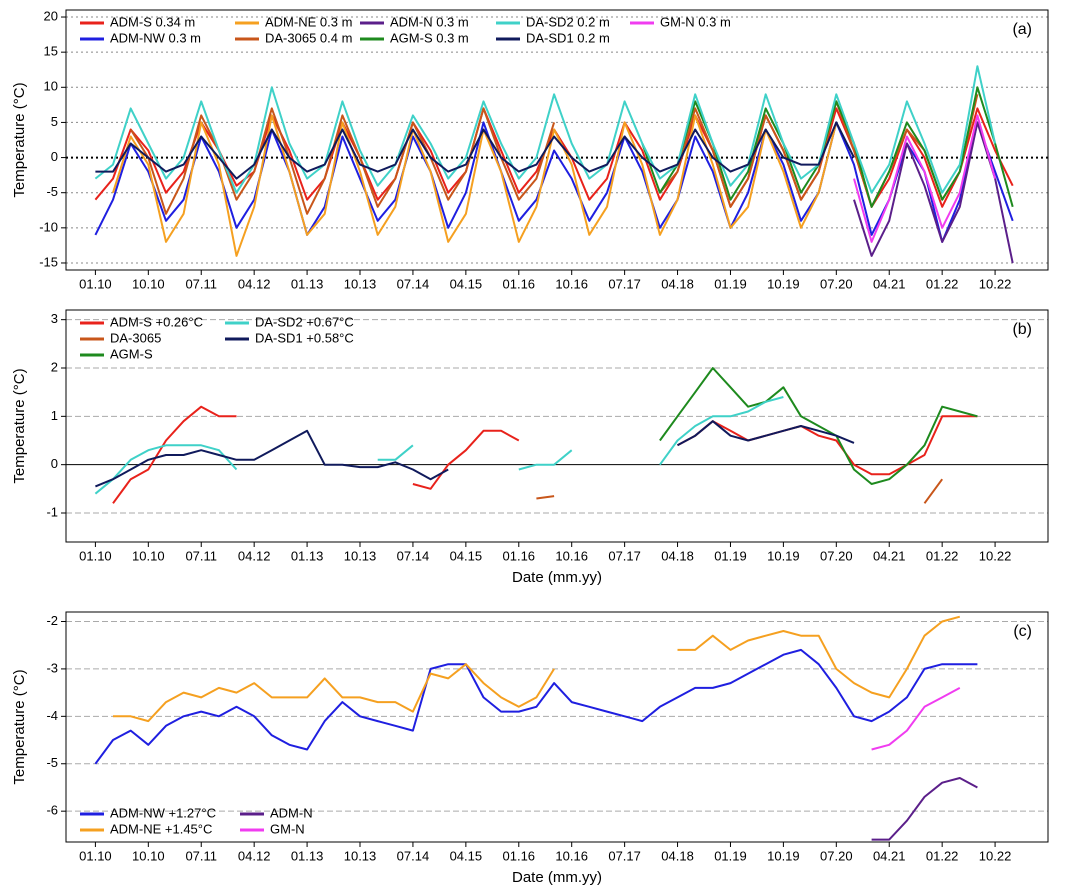 Image resolution: width=1065 pixels, height=890 pixels. What do you see at coordinates (54, 415) in the screenshot?
I see `y-tick-label: 1` at bounding box center [54, 415].